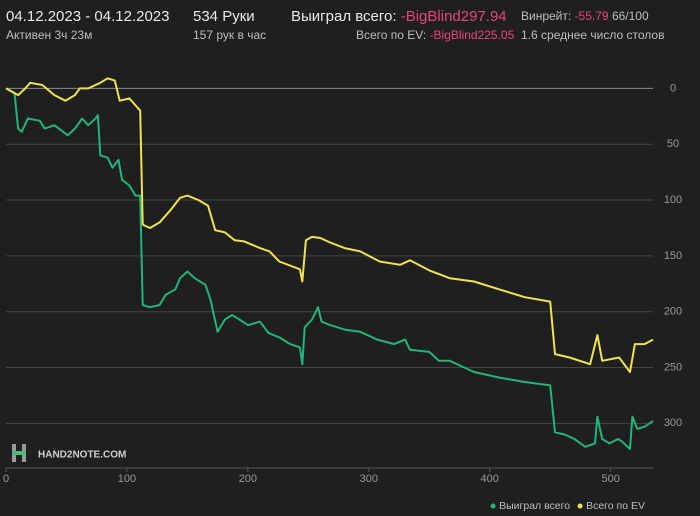 This screenshot has width=700, height=516. I want to click on logo: HAND2NOTE.COM, so click(82, 455).